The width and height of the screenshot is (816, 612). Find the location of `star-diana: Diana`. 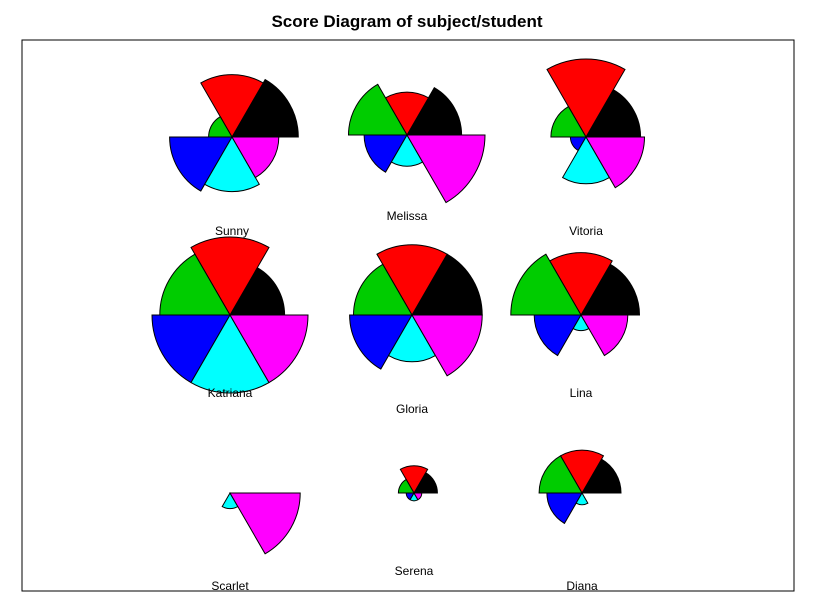

star-diana: Diana is located at coordinates (580, 521).